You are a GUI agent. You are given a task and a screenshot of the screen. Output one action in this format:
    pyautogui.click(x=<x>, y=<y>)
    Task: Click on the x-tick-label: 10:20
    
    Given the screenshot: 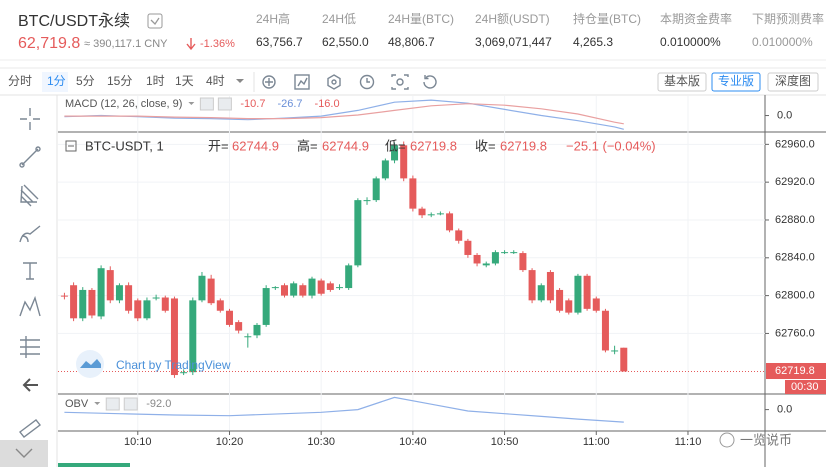 What is the action you would take?
    pyautogui.click(x=230, y=442)
    